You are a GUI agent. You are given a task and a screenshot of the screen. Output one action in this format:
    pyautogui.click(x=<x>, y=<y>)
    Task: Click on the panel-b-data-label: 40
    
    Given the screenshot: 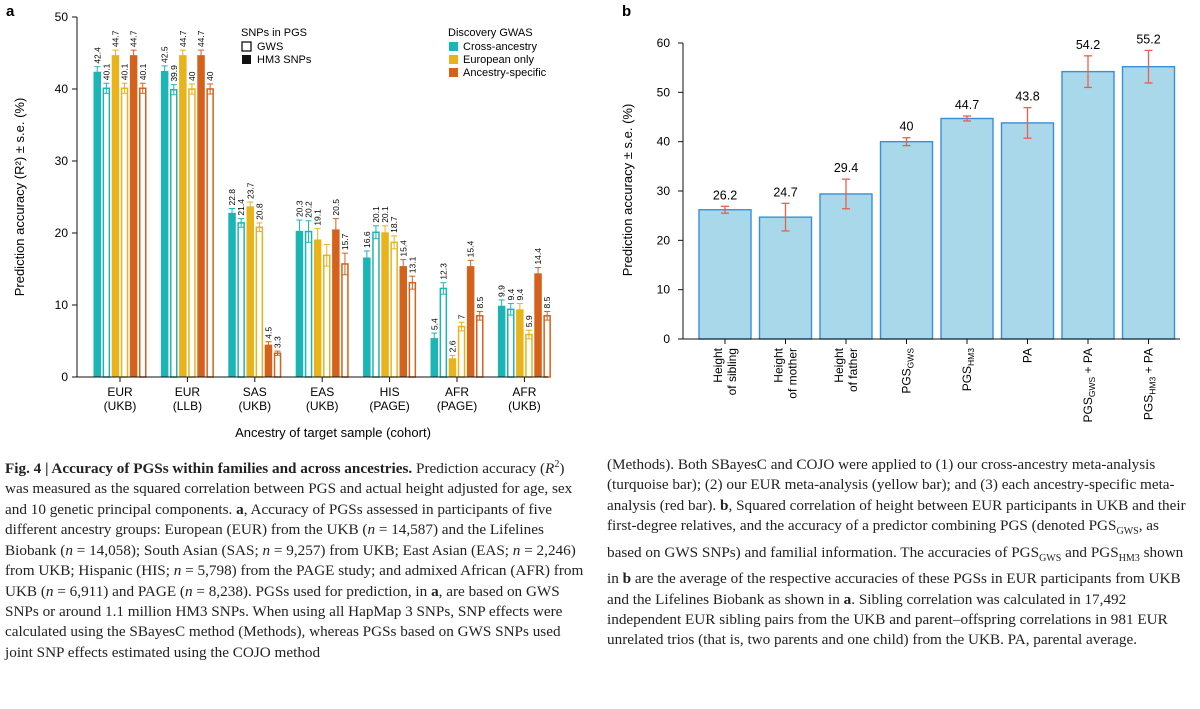 What is the action you would take?
    pyautogui.click(x=907, y=127)
    